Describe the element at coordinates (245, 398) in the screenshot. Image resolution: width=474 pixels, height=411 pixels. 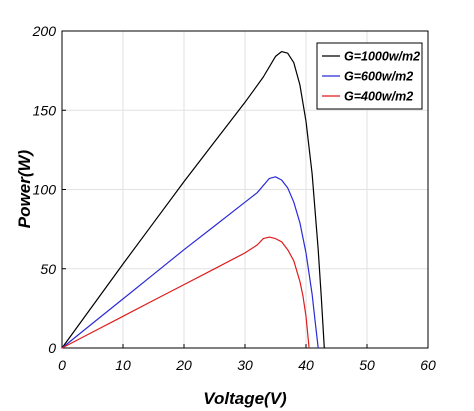
I see `x-axis-title: Voltage(V)` at that location.